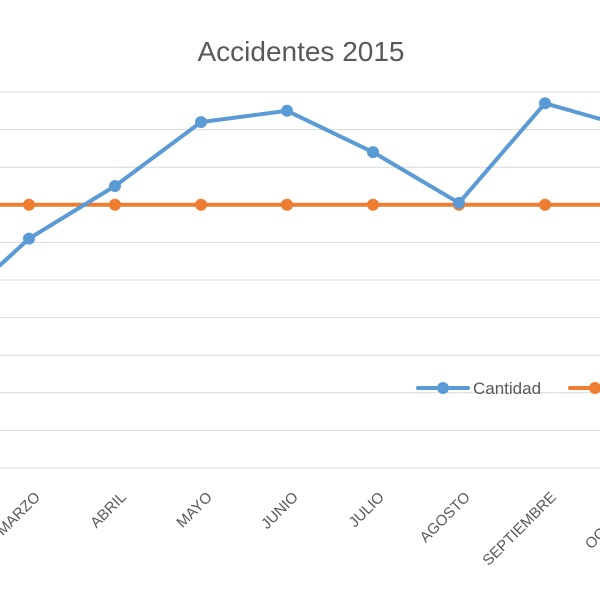 The image size is (600, 600). What do you see at coordinates (519, 529) in the screenshot?
I see `x-tick-label: SEPTIEMBRE` at bounding box center [519, 529].